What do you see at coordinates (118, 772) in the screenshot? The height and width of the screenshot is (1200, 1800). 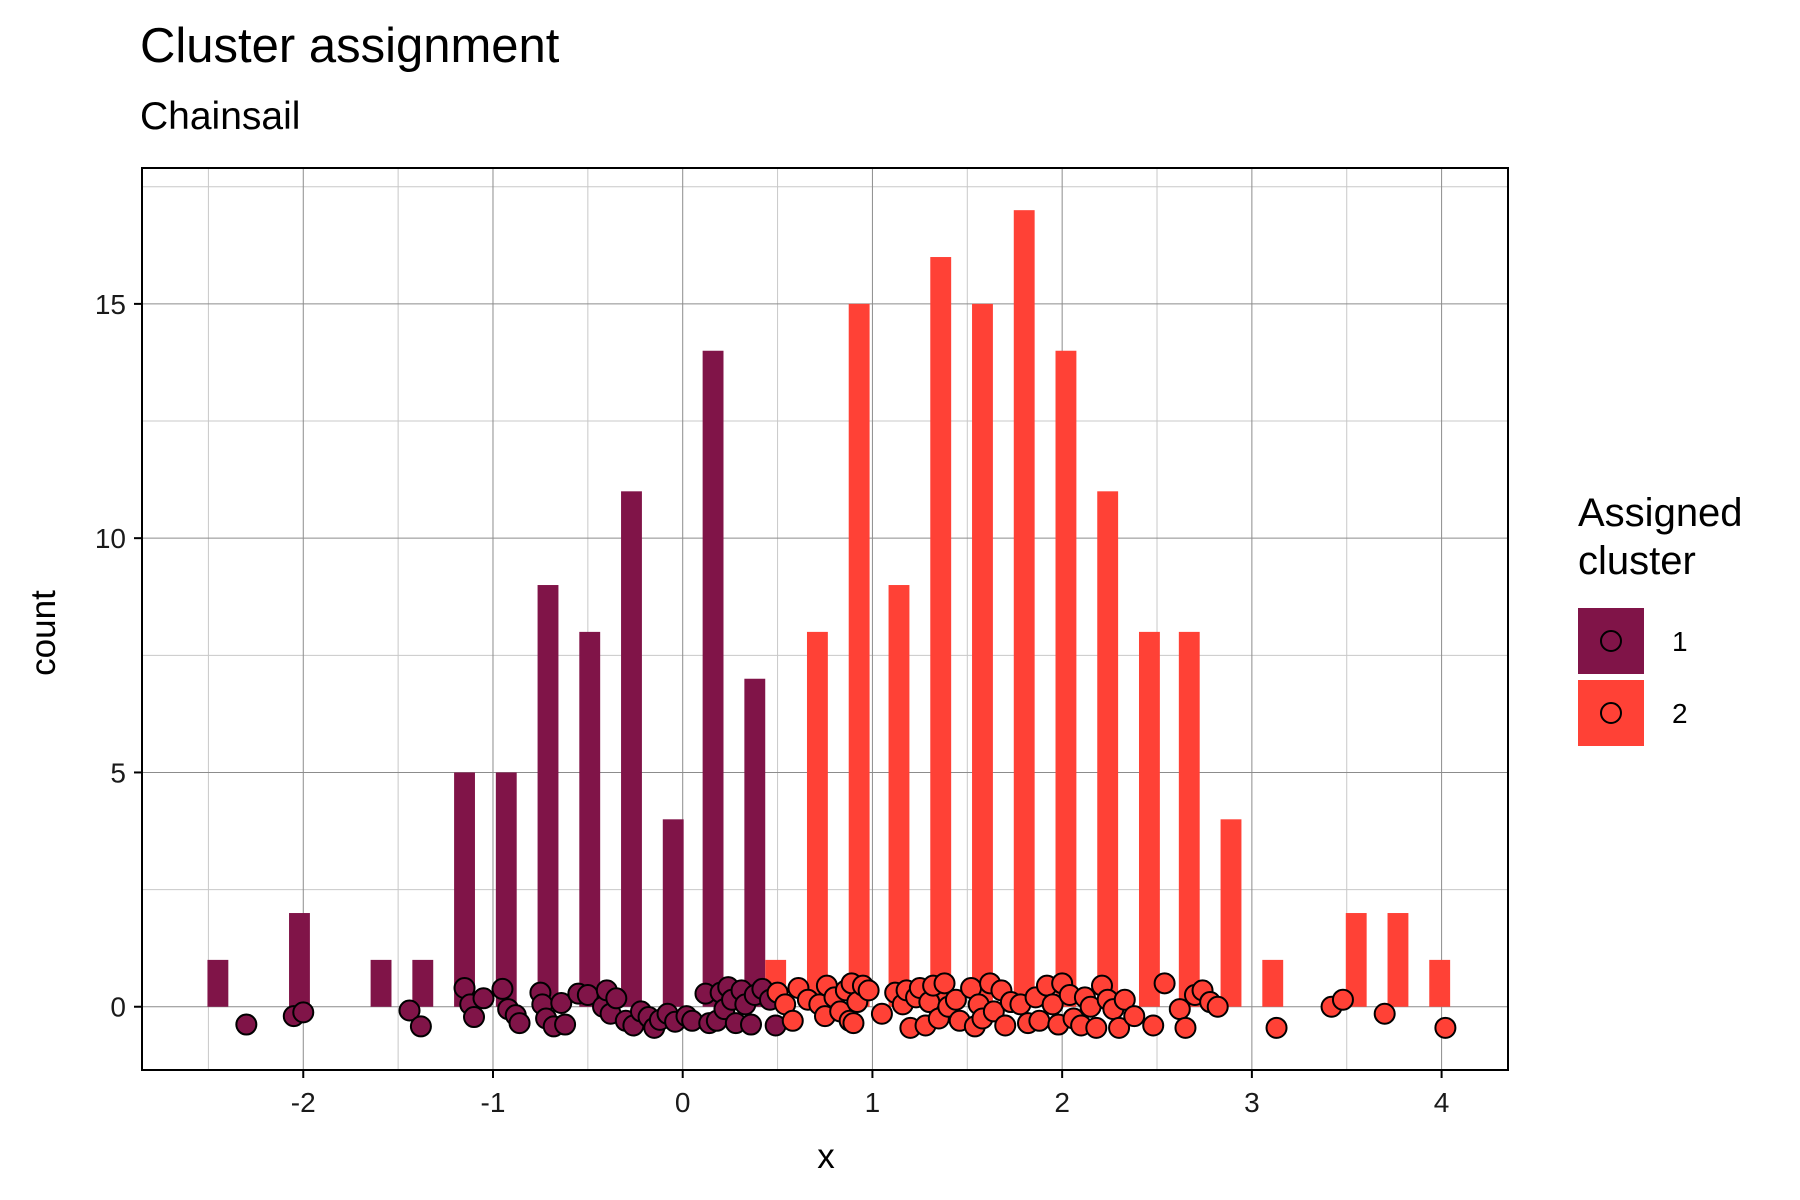 I see `y-tick-label: 5` at bounding box center [118, 772].